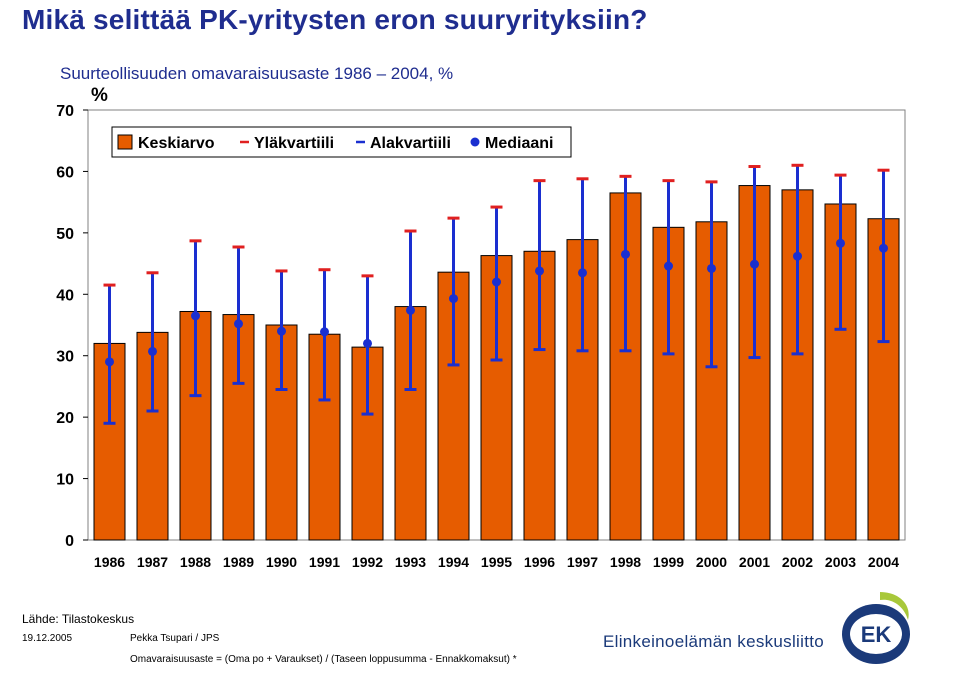  Describe the element at coordinates (175, 638) in the screenshot. I see `author-note: Pekka Tsupari / JPS` at that location.